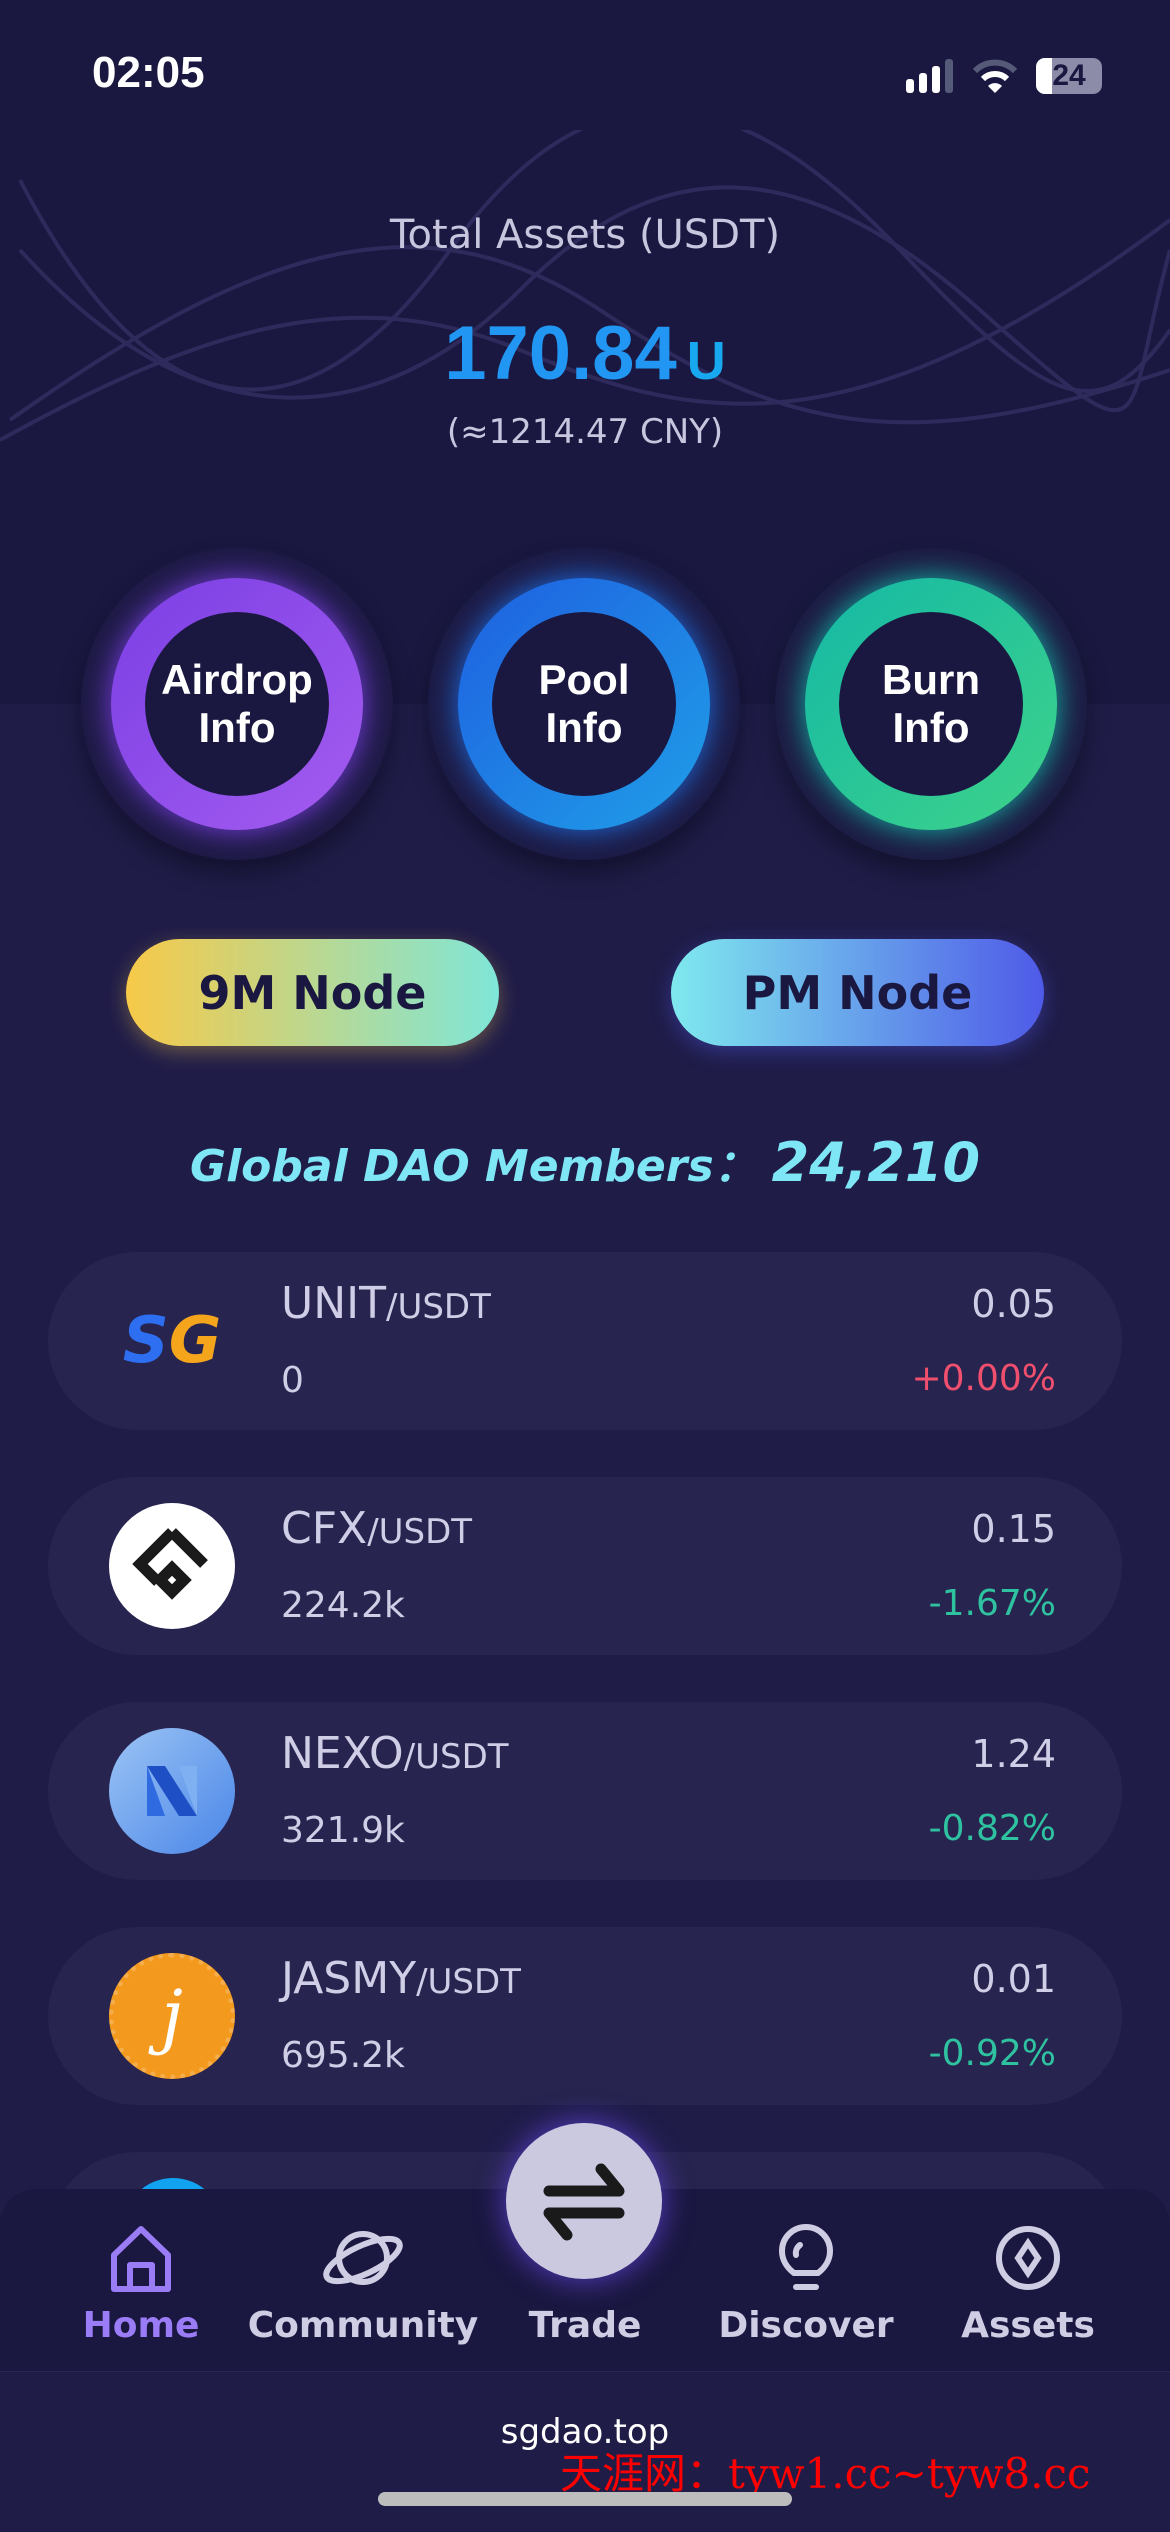 The height and width of the screenshot is (2532, 1170). I want to click on pair-name: NEXO/USDT, so click(395, 1753).